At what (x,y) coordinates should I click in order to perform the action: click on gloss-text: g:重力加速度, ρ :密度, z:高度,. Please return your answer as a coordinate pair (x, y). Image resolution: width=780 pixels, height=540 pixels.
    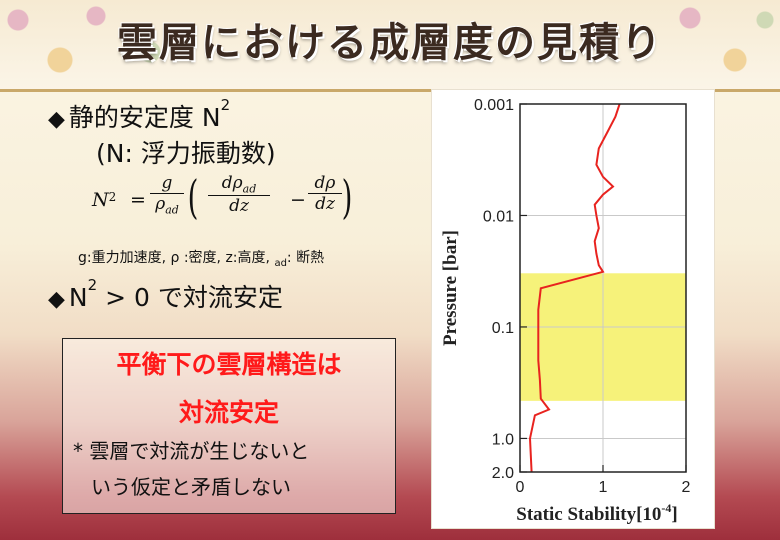
    Looking at the image, I should click on (176, 258).